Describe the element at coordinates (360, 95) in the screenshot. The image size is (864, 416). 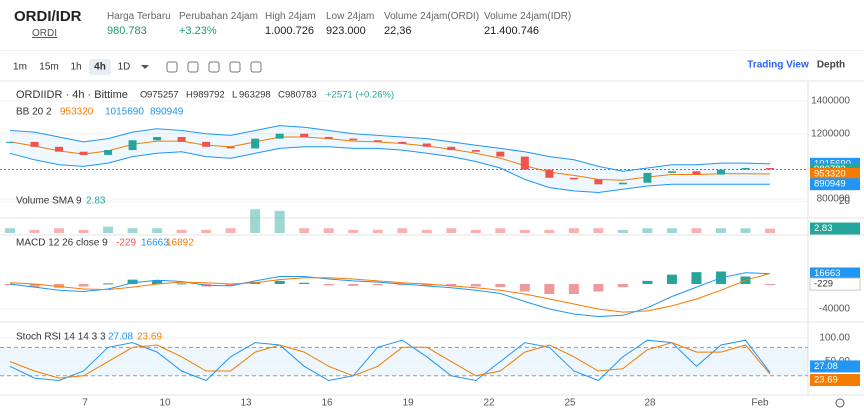
I see `change: +2571 (+0.26%)` at that location.